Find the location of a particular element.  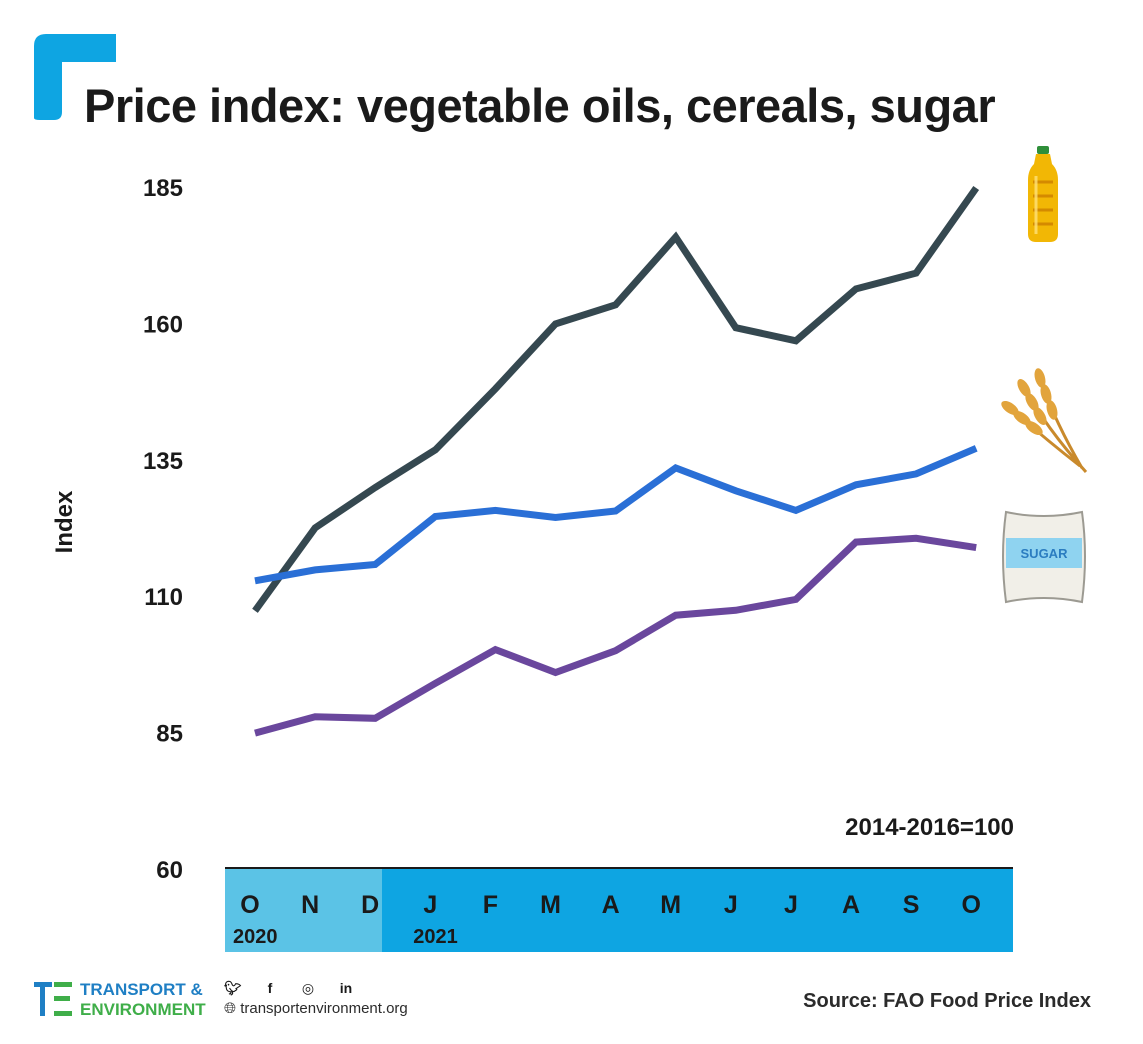

brand-line-1: TRANSPORT & is located at coordinates (141, 989).